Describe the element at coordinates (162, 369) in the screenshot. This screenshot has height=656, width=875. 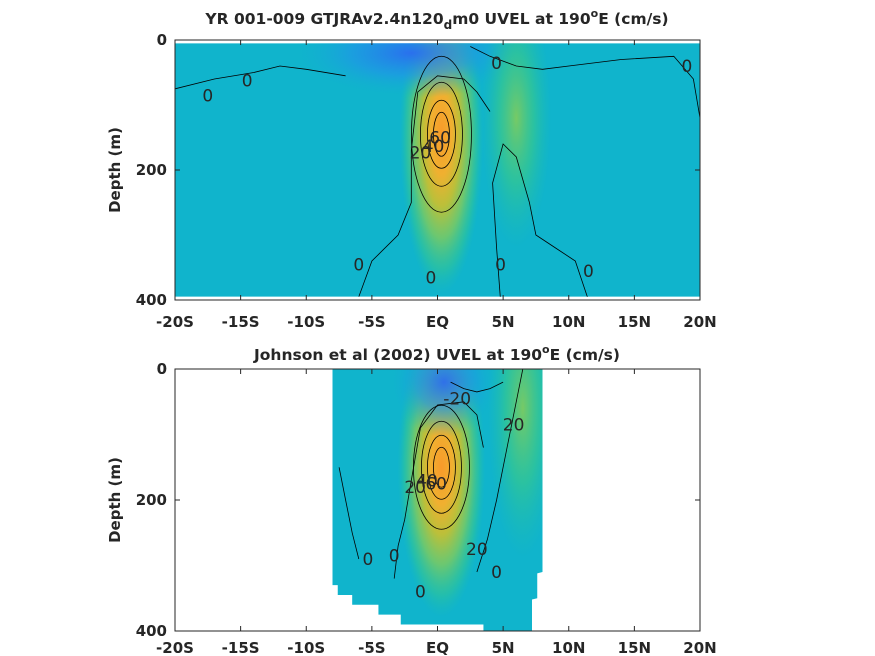
I see `chart-2-y-tick-label-0: 0` at that location.